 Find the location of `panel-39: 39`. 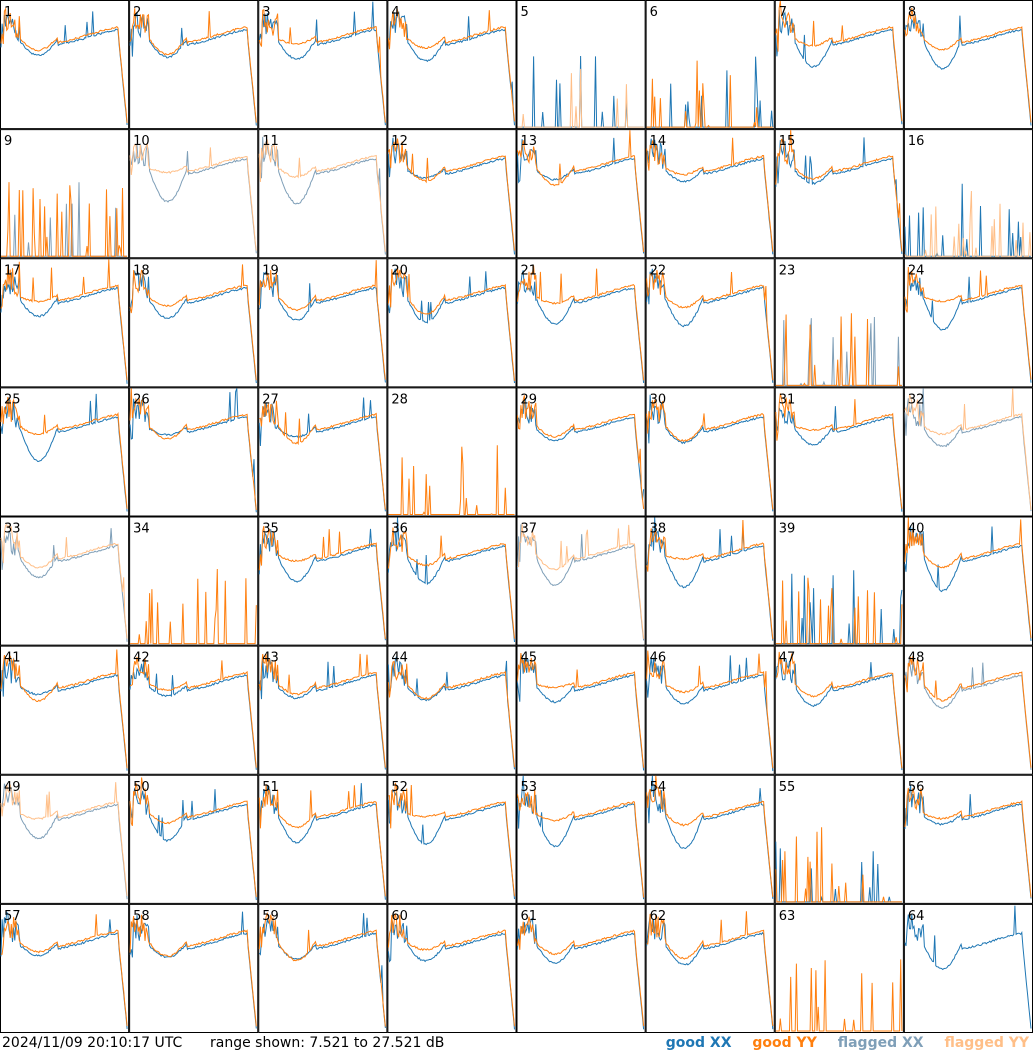

panel-39: 39 is located at coordinates (839, 581).